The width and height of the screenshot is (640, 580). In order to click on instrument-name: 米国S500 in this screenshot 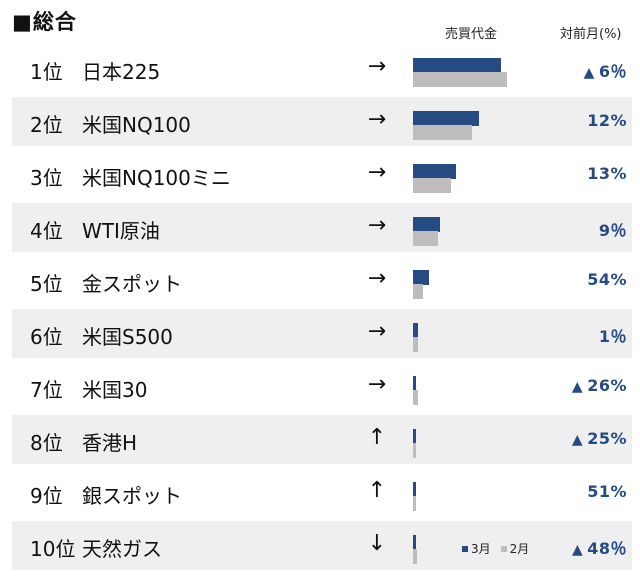, I will do `click(127, 337)`.